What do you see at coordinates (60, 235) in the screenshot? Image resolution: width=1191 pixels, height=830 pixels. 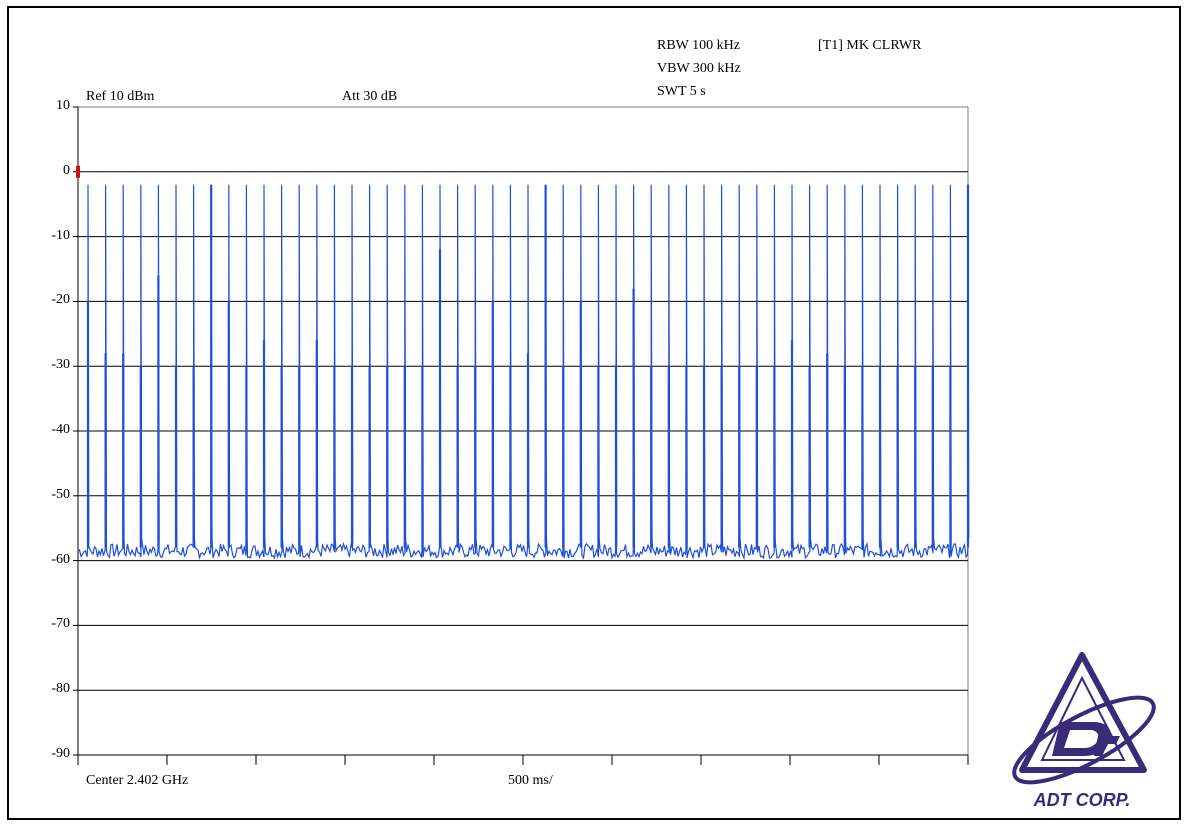 I see `y-tick-label: -10` at bounding box center [60, 235].